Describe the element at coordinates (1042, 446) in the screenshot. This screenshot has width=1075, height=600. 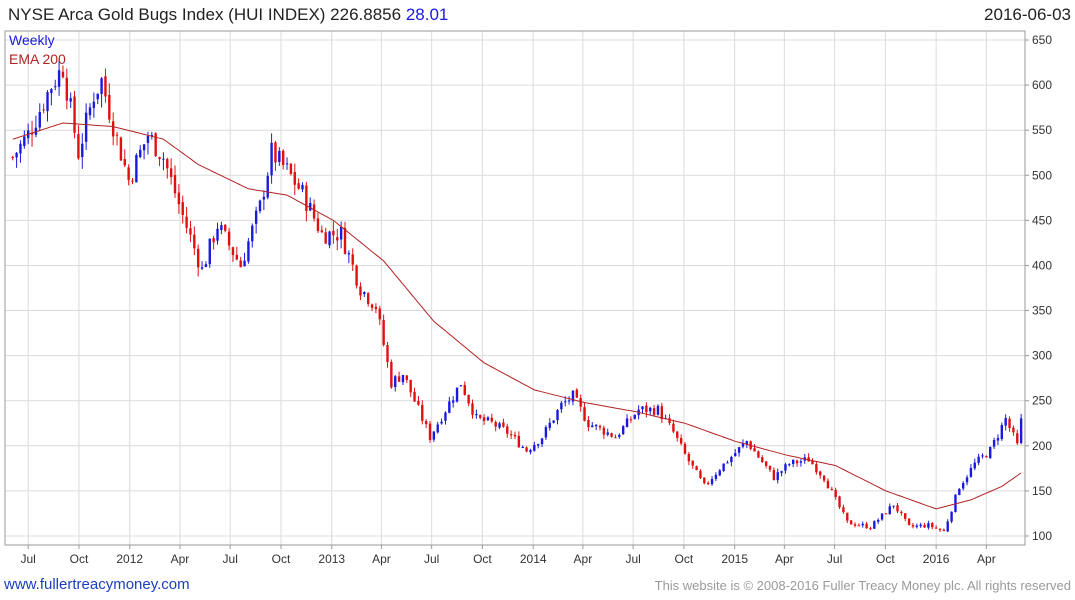
I see `y-tick-label: 200` at that location.